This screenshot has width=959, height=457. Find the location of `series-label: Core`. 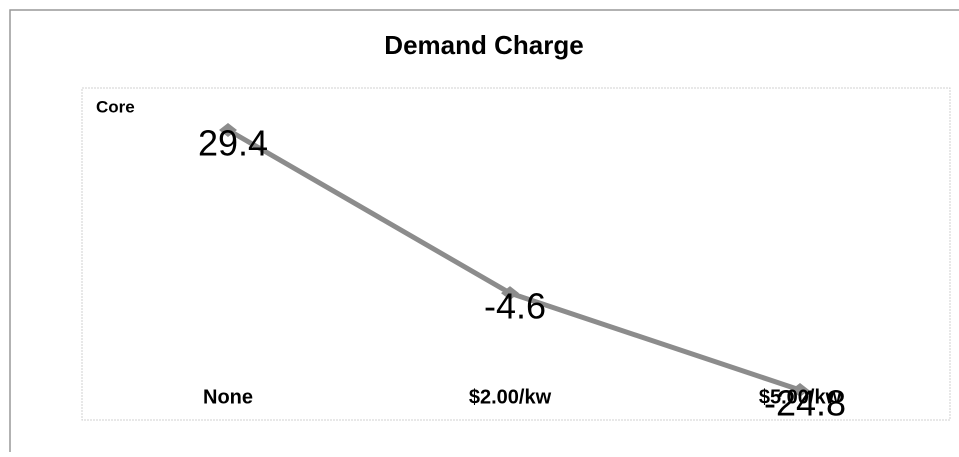

series-label: Core is located at coordinates (115, 106).